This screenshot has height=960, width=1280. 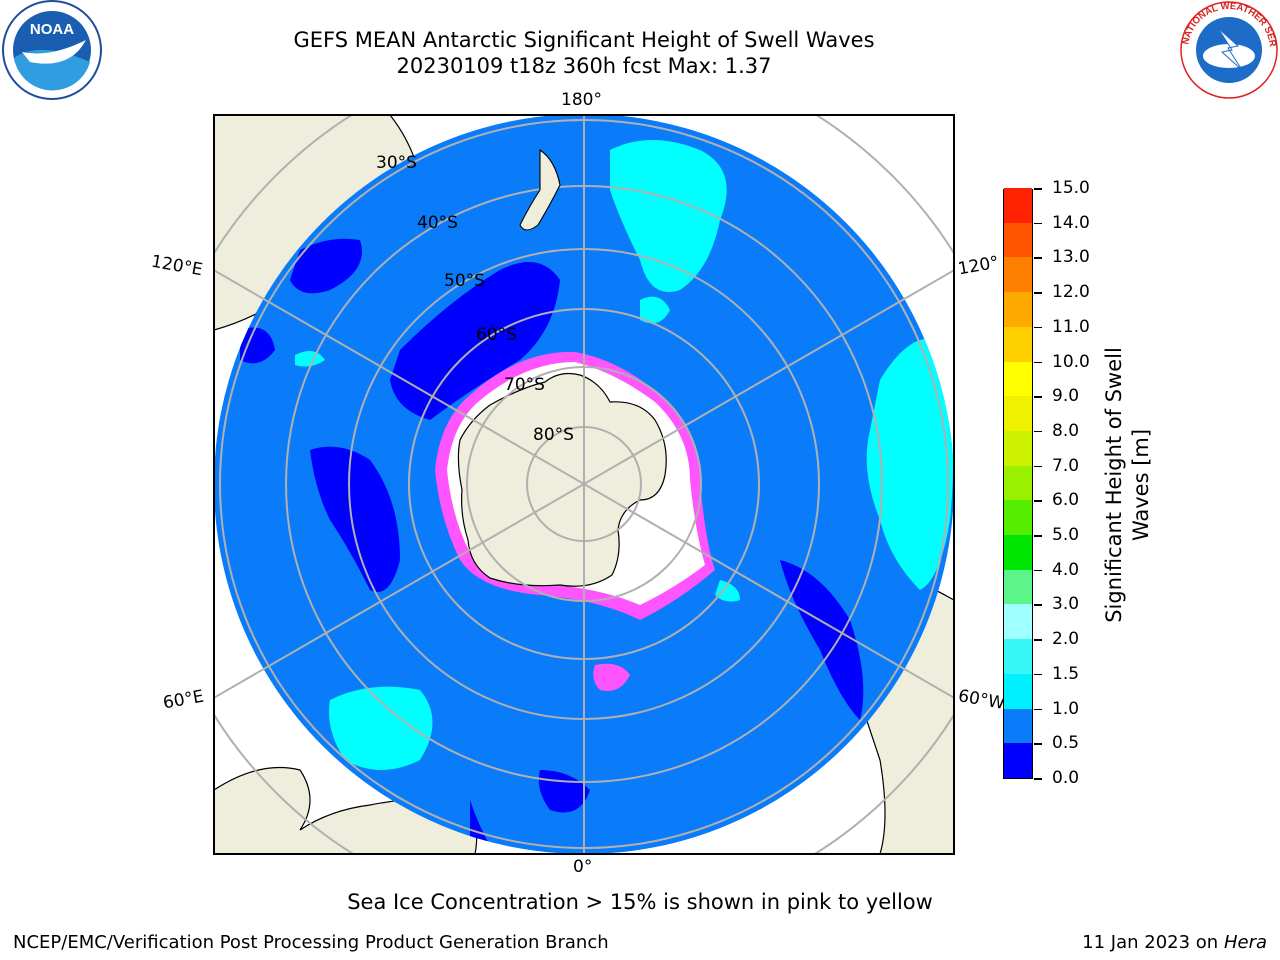 I want to click on colorbar-tick-label: 5.0, so click(x=1066, y=535).